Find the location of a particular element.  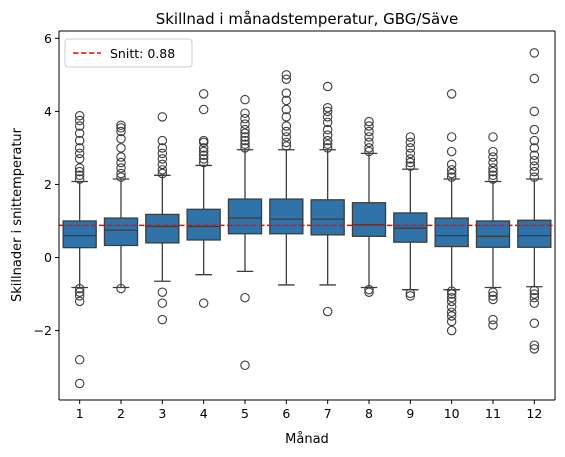

legend: Snitt: 0.88 is located at coordinates (128, 53).